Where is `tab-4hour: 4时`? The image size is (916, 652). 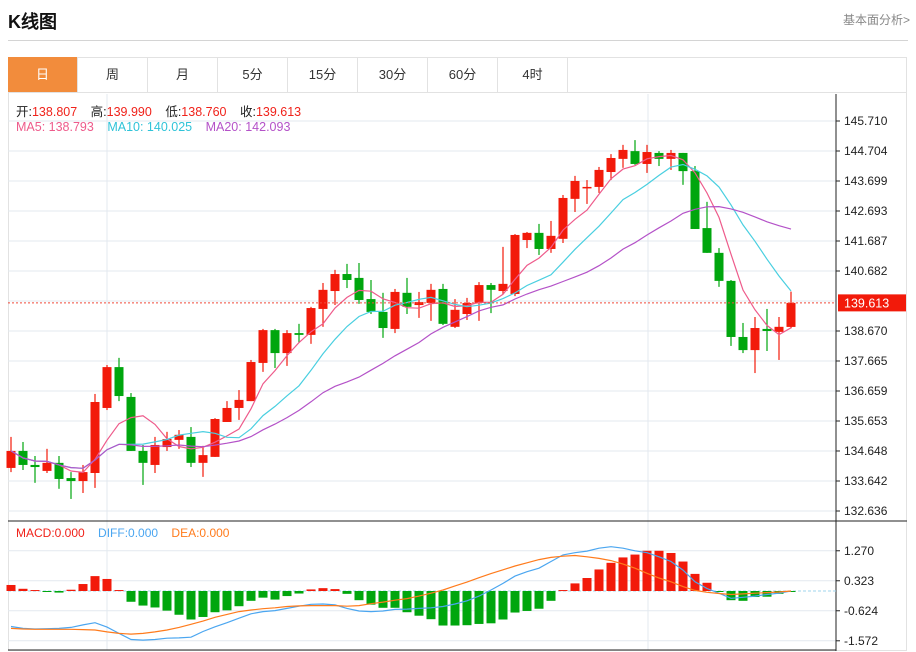
tab-4hour: 4时 is located at coordinates (533, 74).